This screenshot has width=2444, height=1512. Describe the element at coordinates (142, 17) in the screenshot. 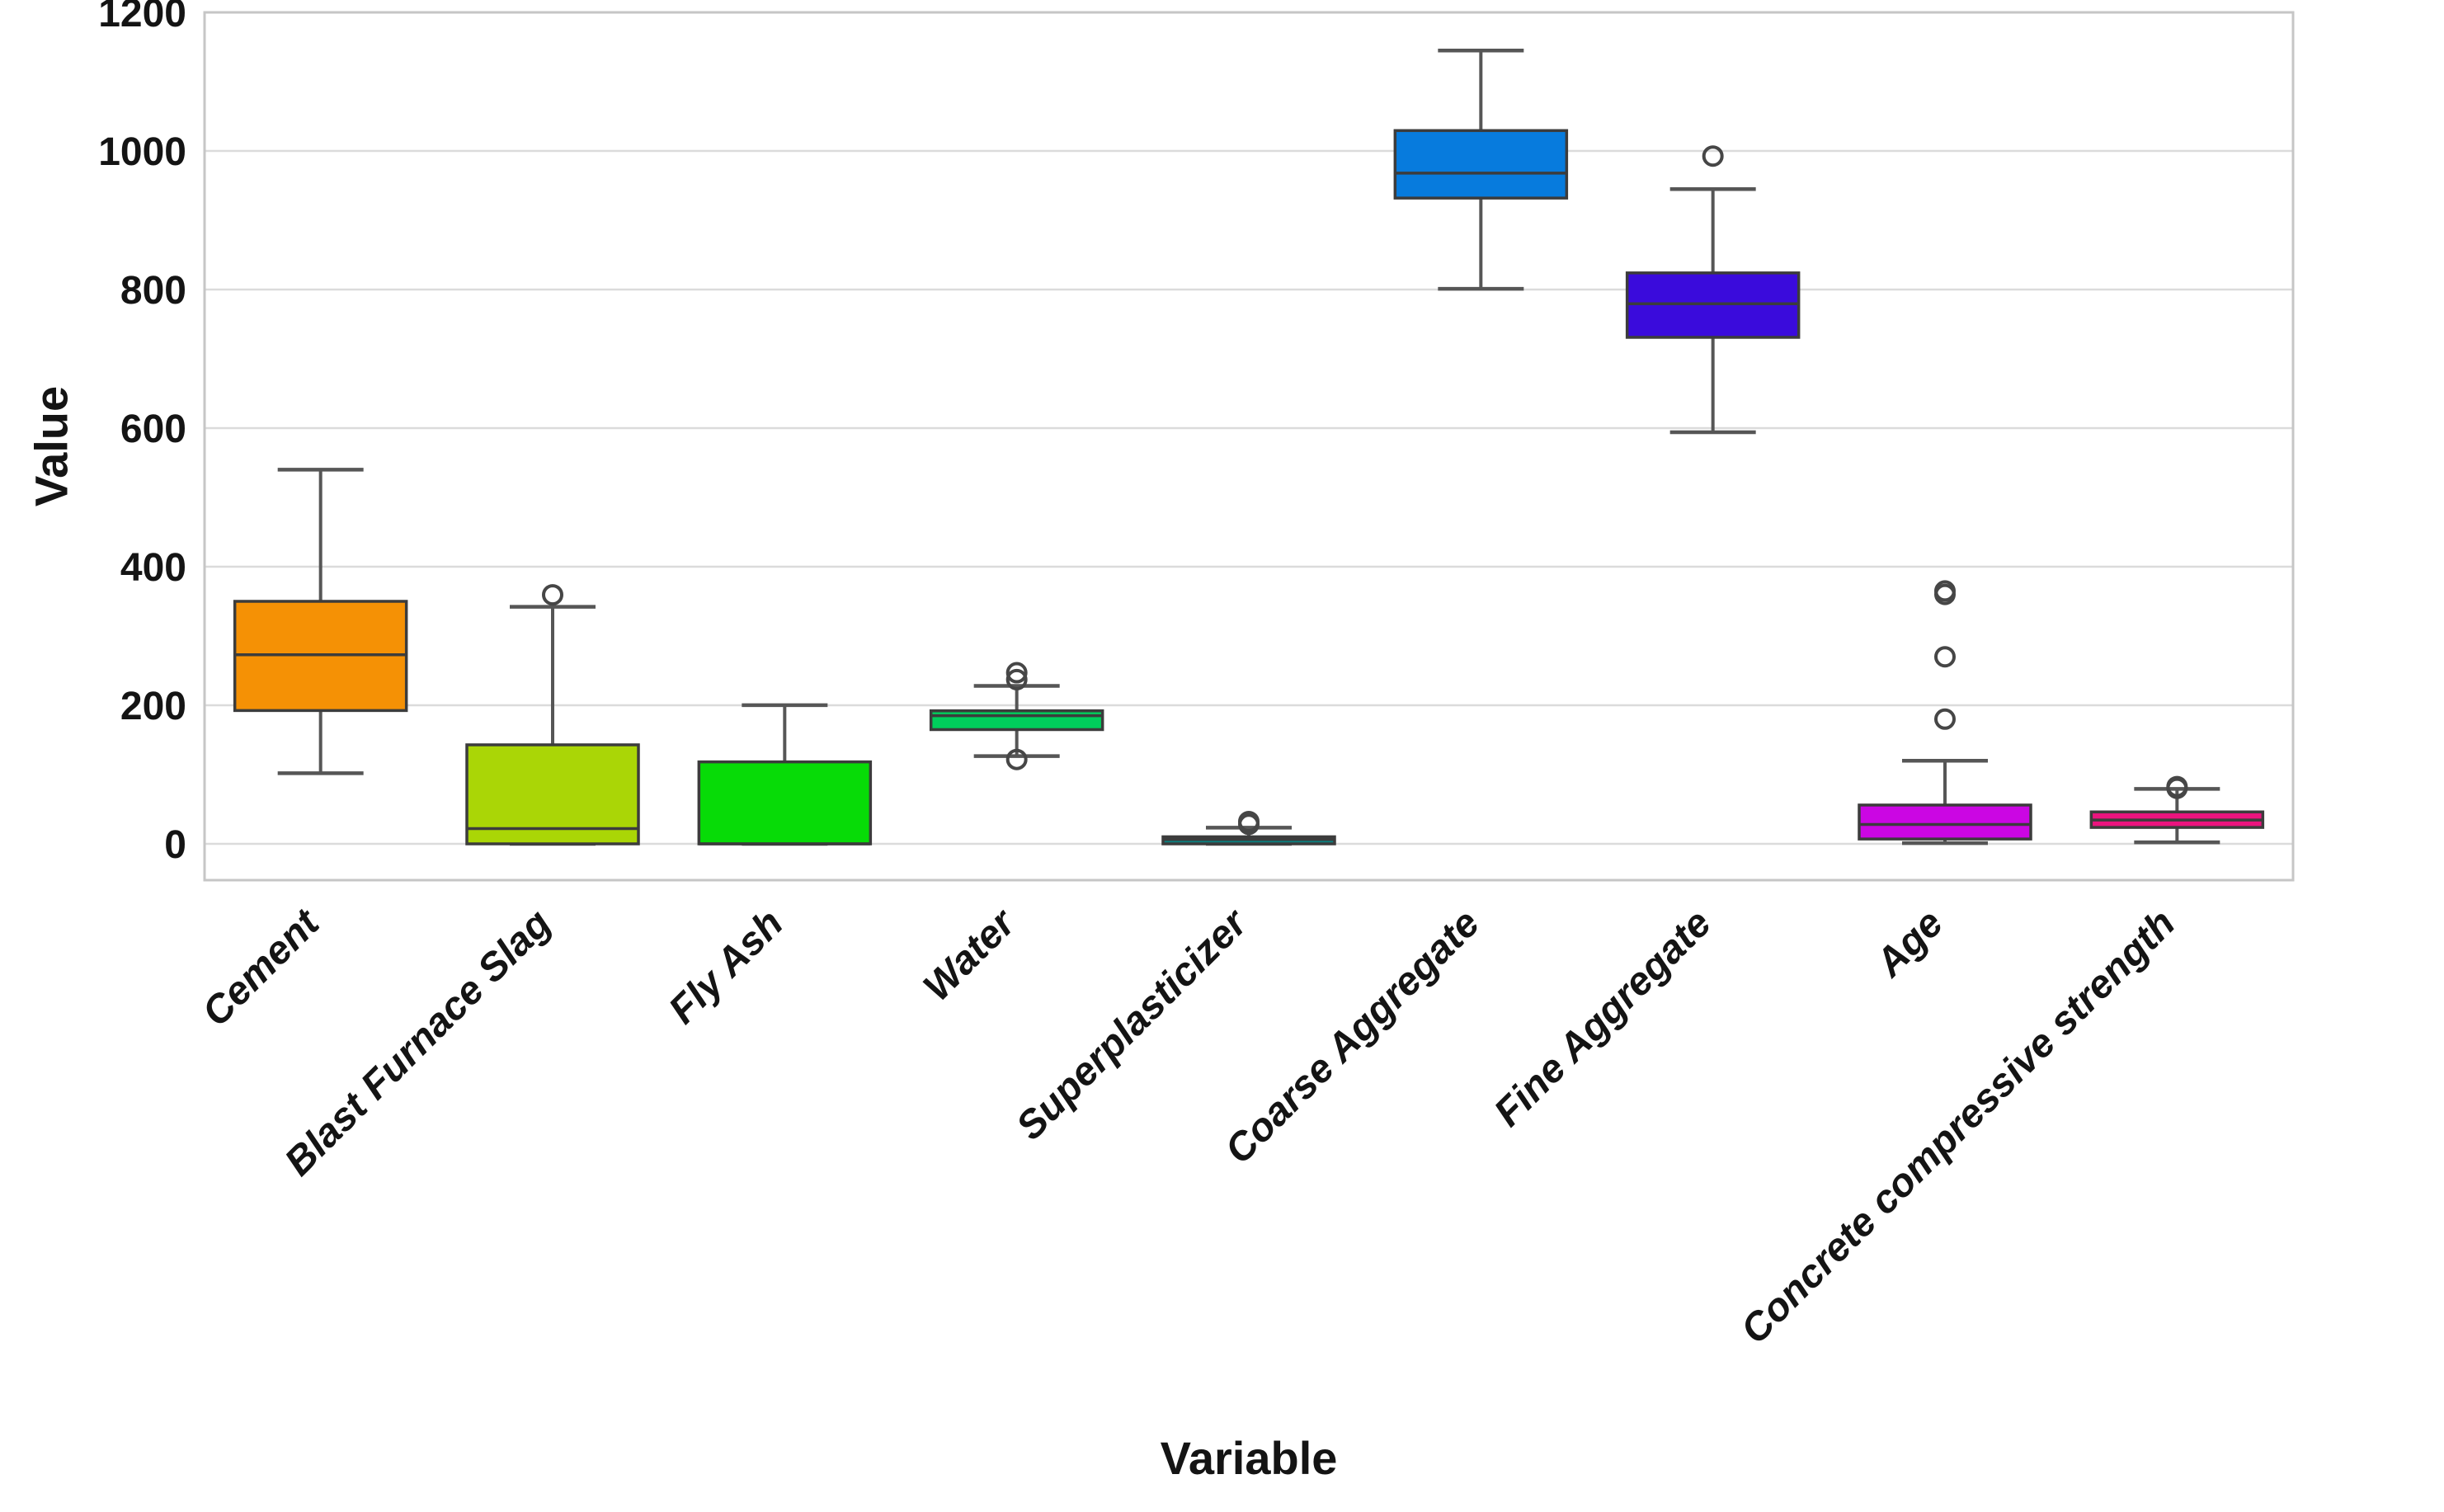

I see `y-tick-label: 1200` at that location.